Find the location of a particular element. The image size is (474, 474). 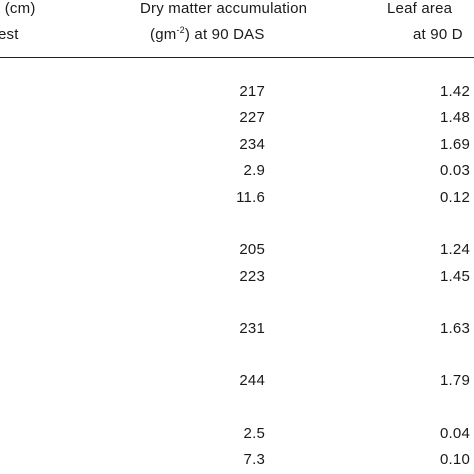

leaf-area-cell: 0.04 is located at coordinates (455, 433).